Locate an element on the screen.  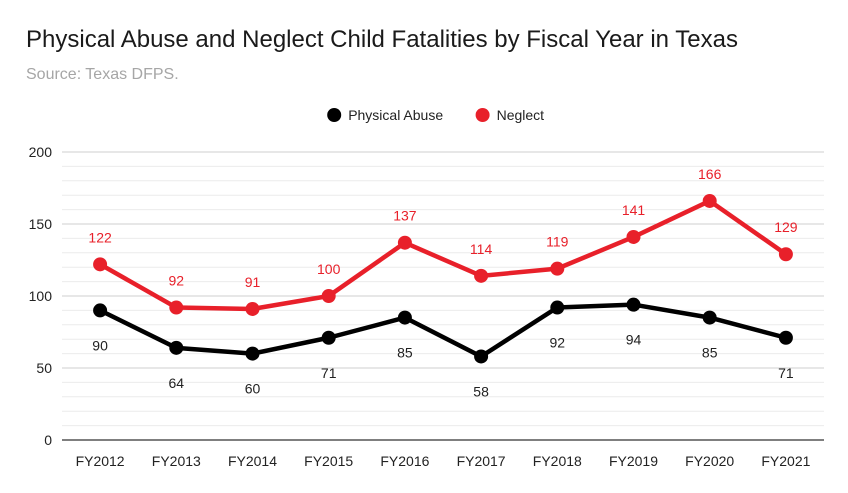
x-tick-label: FY2017 is located at coordinates (481, 461).